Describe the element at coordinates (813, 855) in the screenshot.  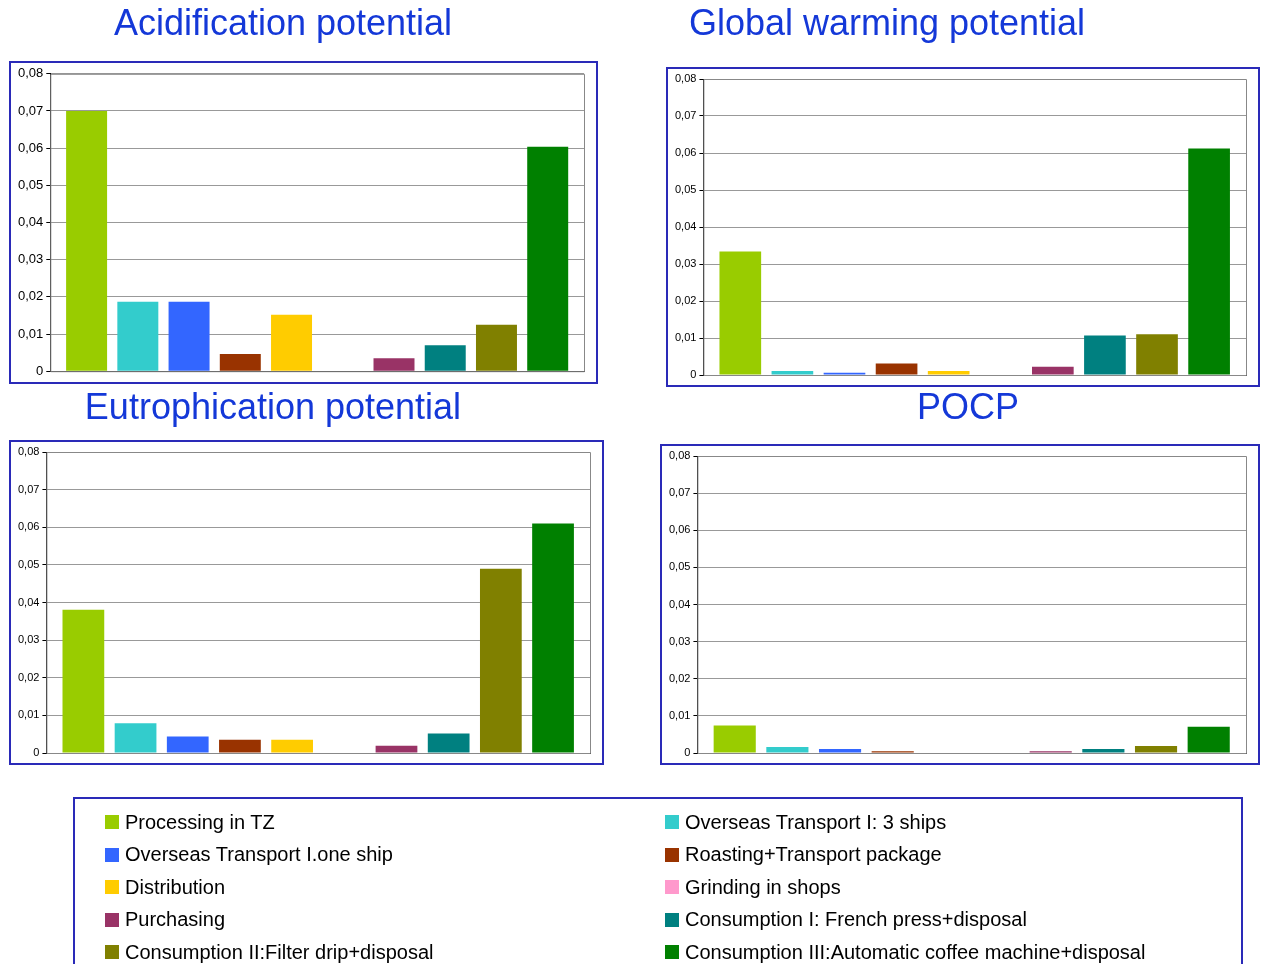
I see `legend-label: Roasting+Transport package` at that location.